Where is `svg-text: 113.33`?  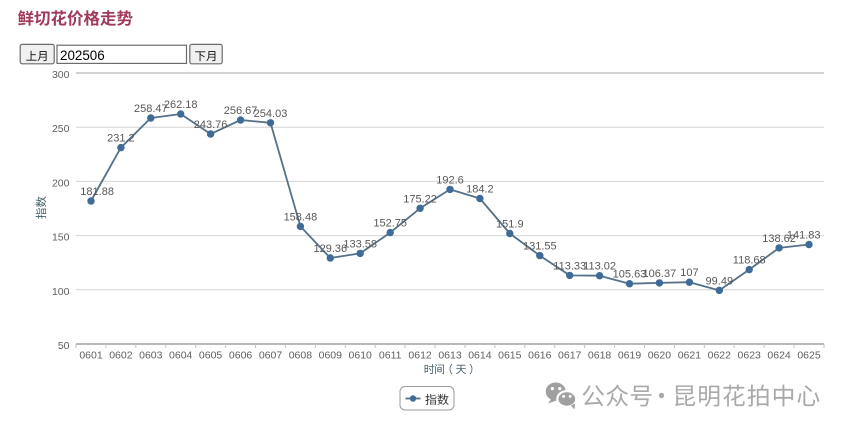
svg-text: 113.33 is located at coordinates (569, 266).